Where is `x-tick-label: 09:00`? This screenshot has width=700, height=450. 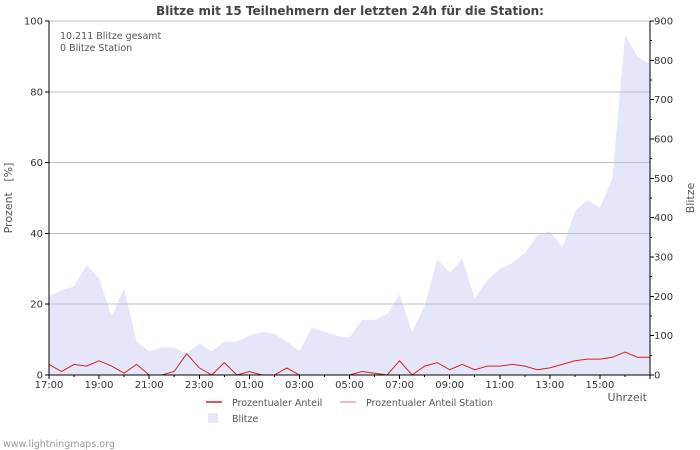
x-tick-label: 09:00 is located at coordinates (449, 385).